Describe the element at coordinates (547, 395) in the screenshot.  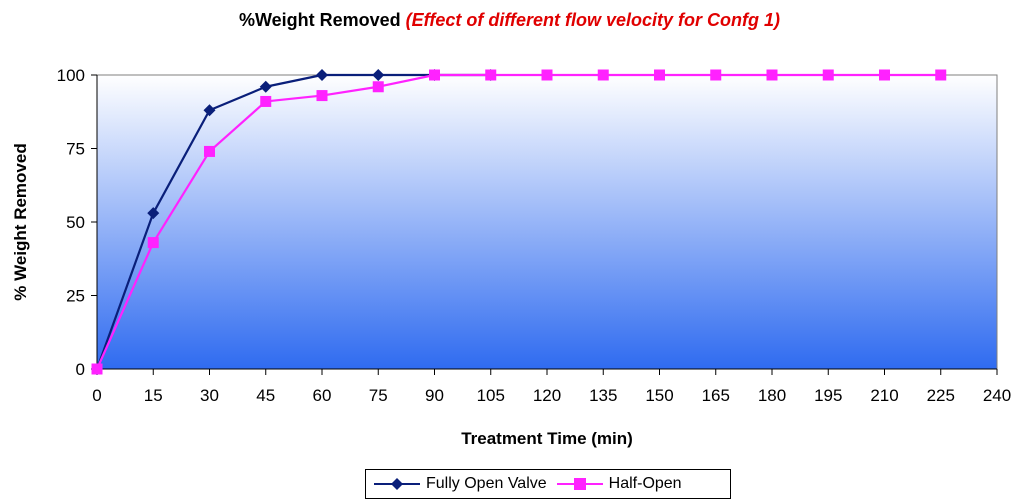
I see `x-tick-label: 120` at that location.